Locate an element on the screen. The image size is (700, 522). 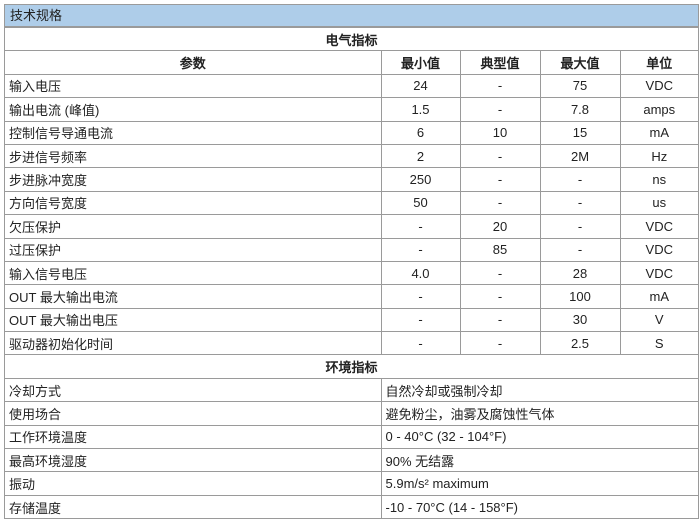
cell-max: 28 is located at coordinates (580, 273).